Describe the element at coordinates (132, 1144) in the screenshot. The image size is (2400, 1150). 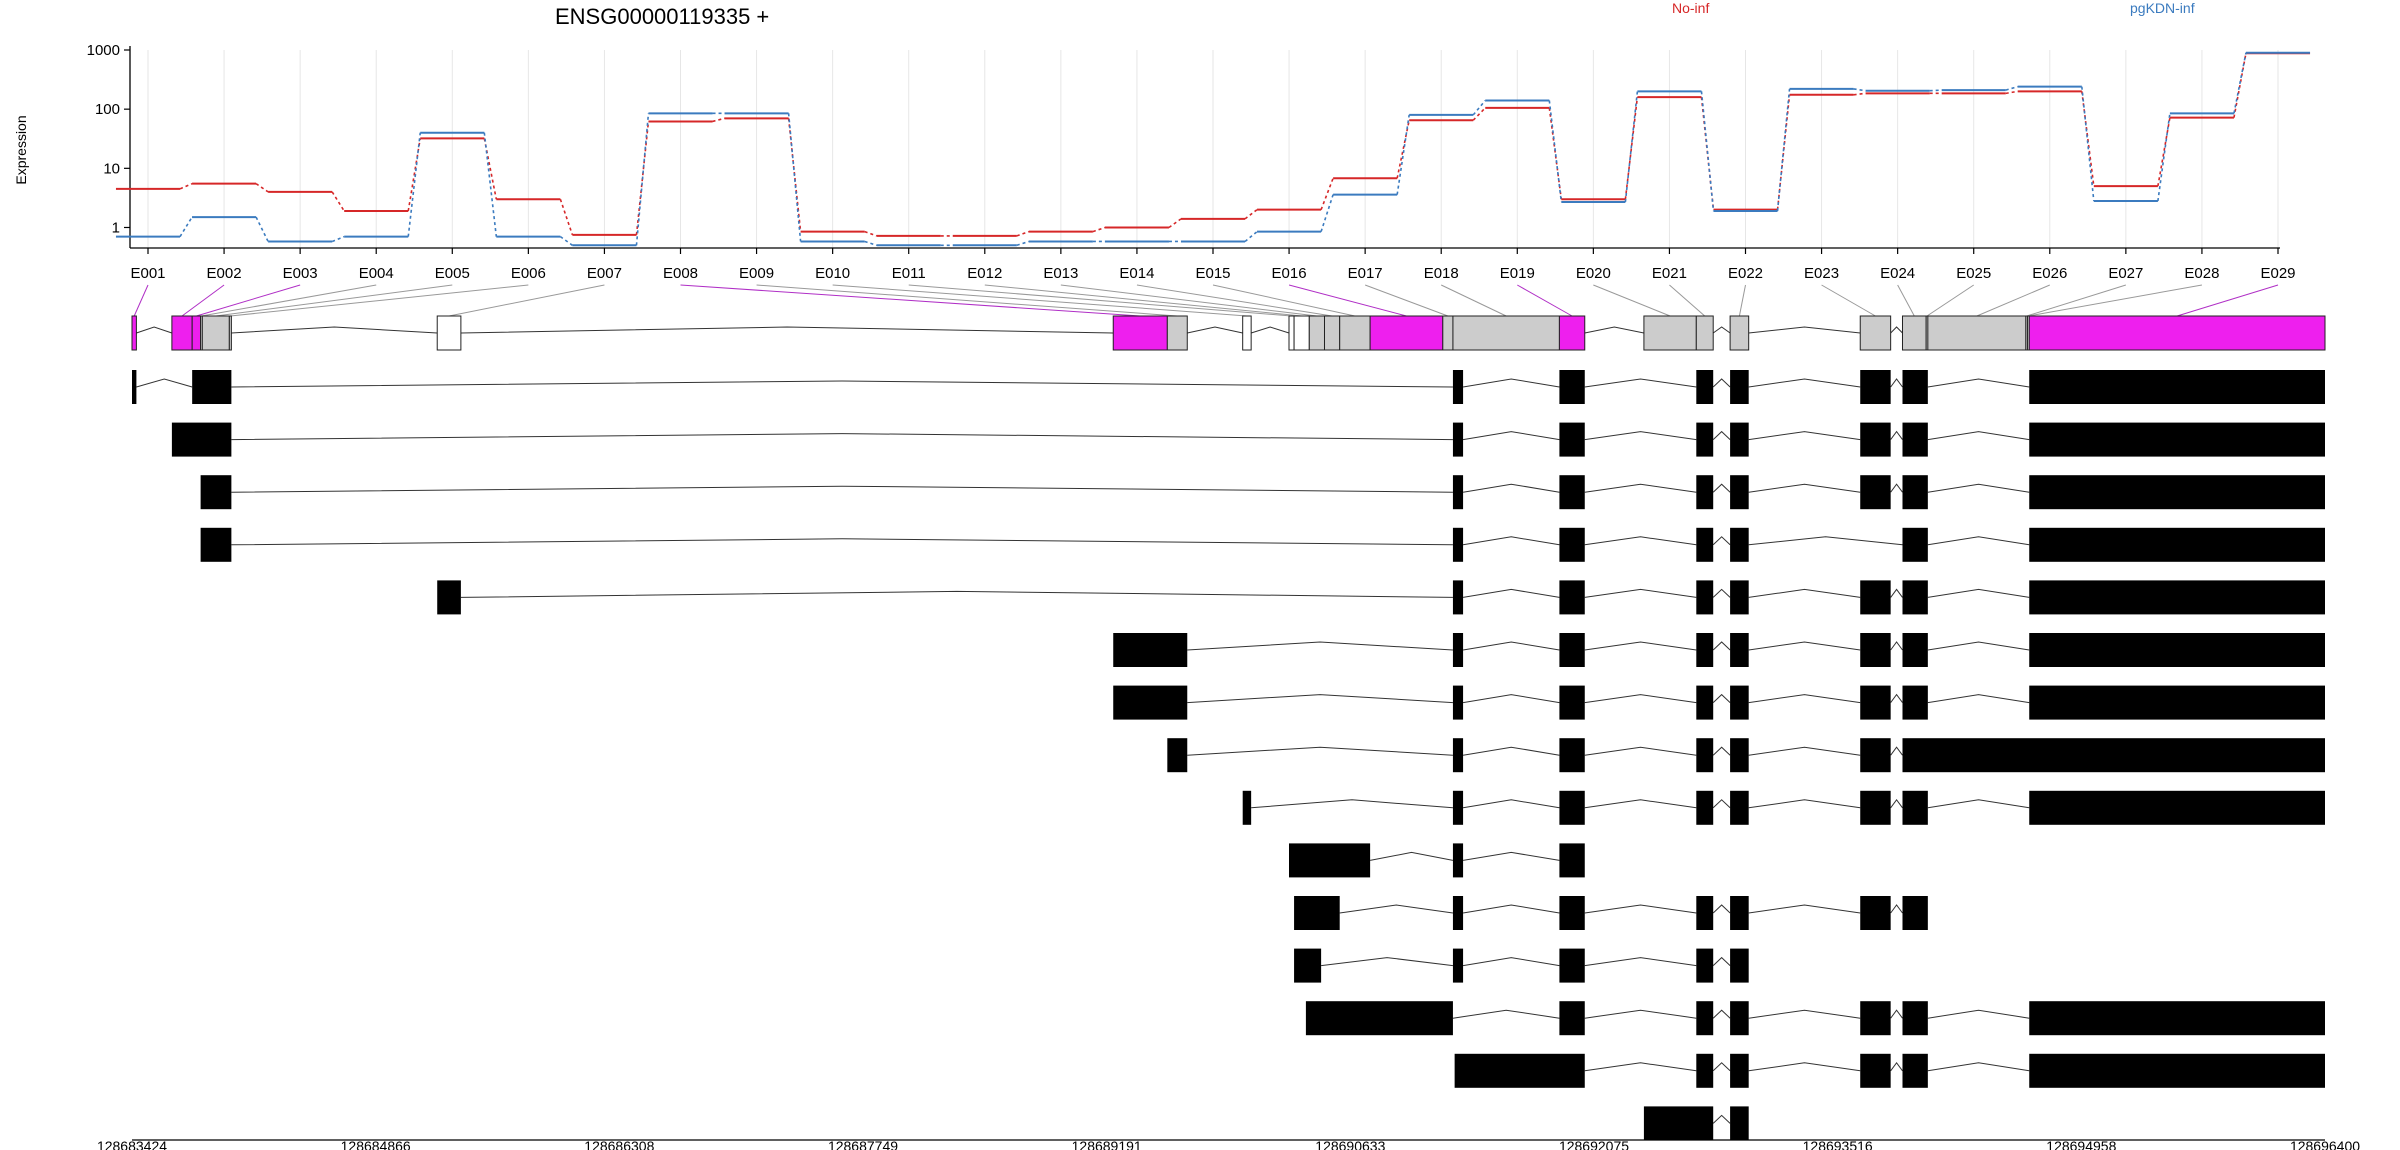
I see `genomic-tick-label: 128683424` at that location.